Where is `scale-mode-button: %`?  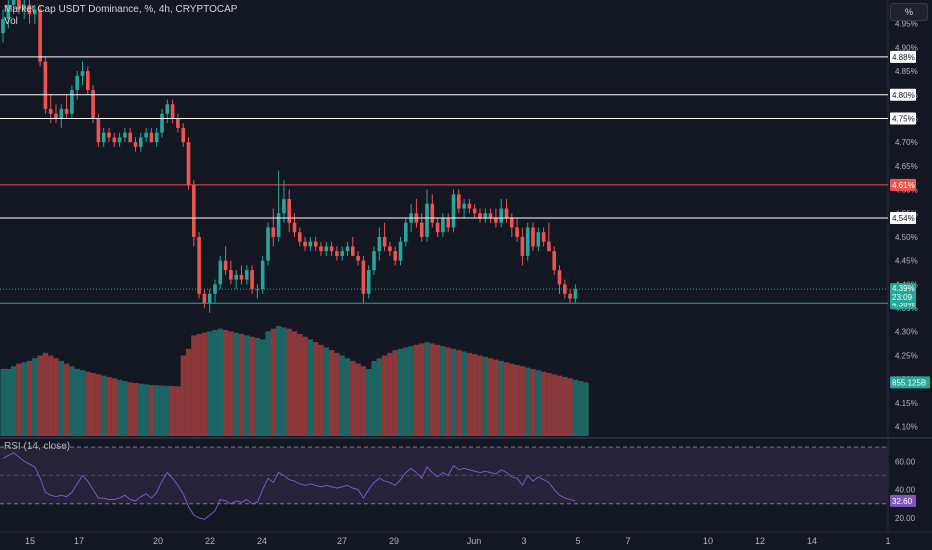 scale-mode-button: % is located at coordinates (909, 12).